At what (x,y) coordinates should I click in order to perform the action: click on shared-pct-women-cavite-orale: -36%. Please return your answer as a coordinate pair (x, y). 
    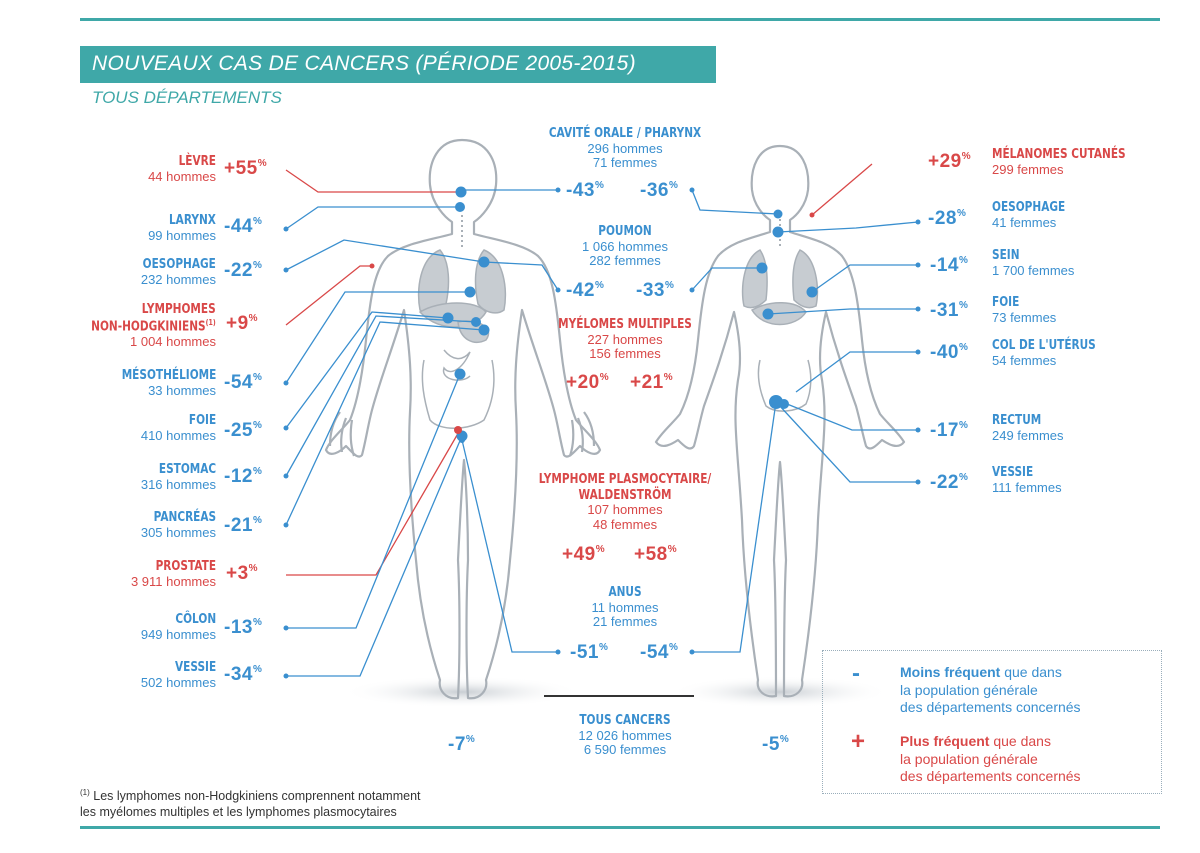
    Looking at the image, I should click on (659, 190).